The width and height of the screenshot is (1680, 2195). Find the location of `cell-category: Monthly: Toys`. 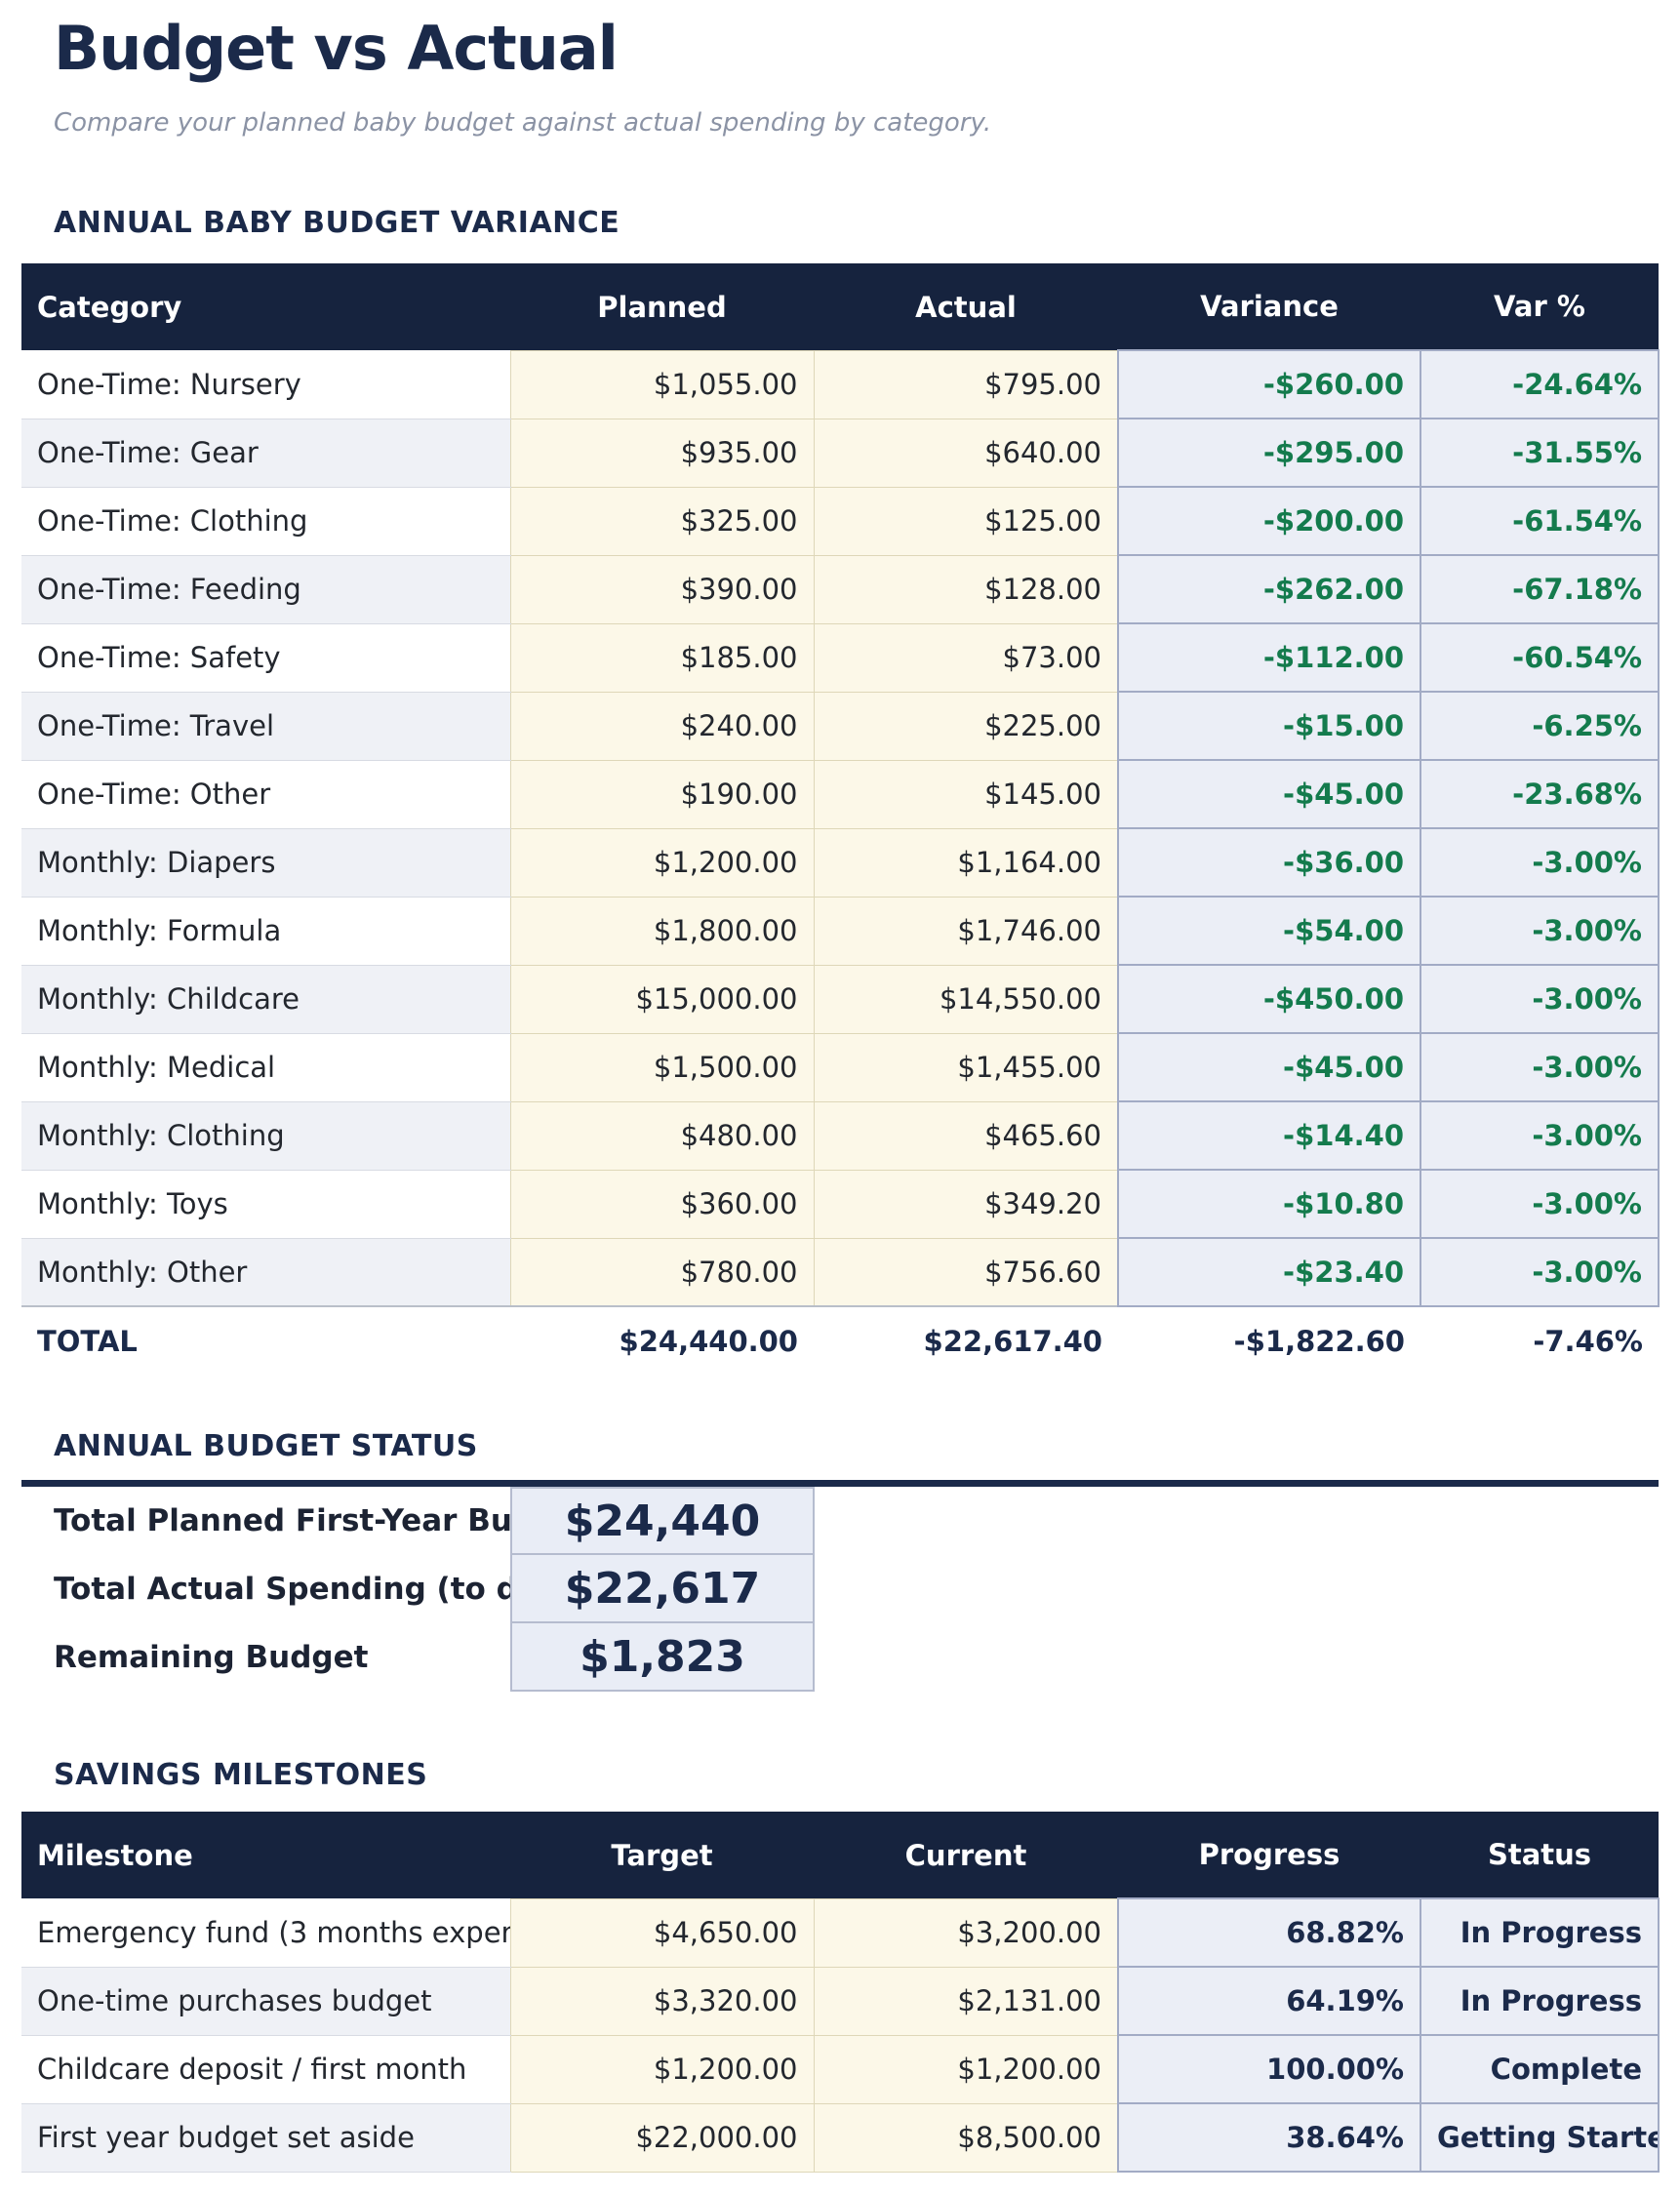

cell-category: Monthly: Toys is located at coordinates (265, 1204).